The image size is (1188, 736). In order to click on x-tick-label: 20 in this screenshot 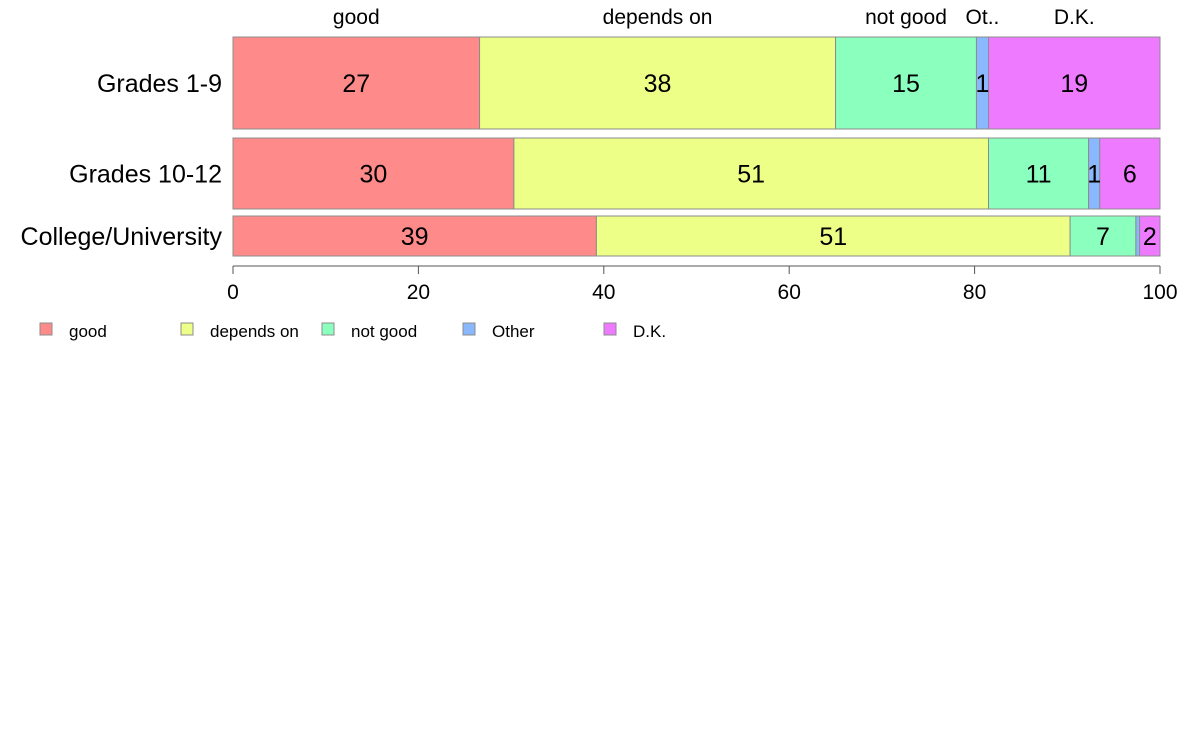, I will do `click(418, 292)`.